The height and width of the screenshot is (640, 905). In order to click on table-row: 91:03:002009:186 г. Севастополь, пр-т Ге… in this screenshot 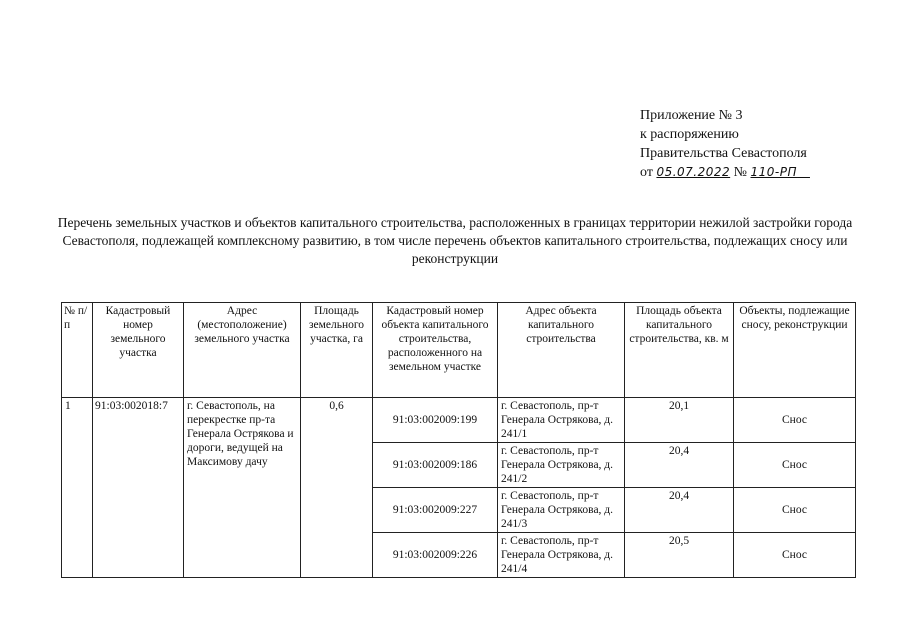, I will do `click(459, 465)`.